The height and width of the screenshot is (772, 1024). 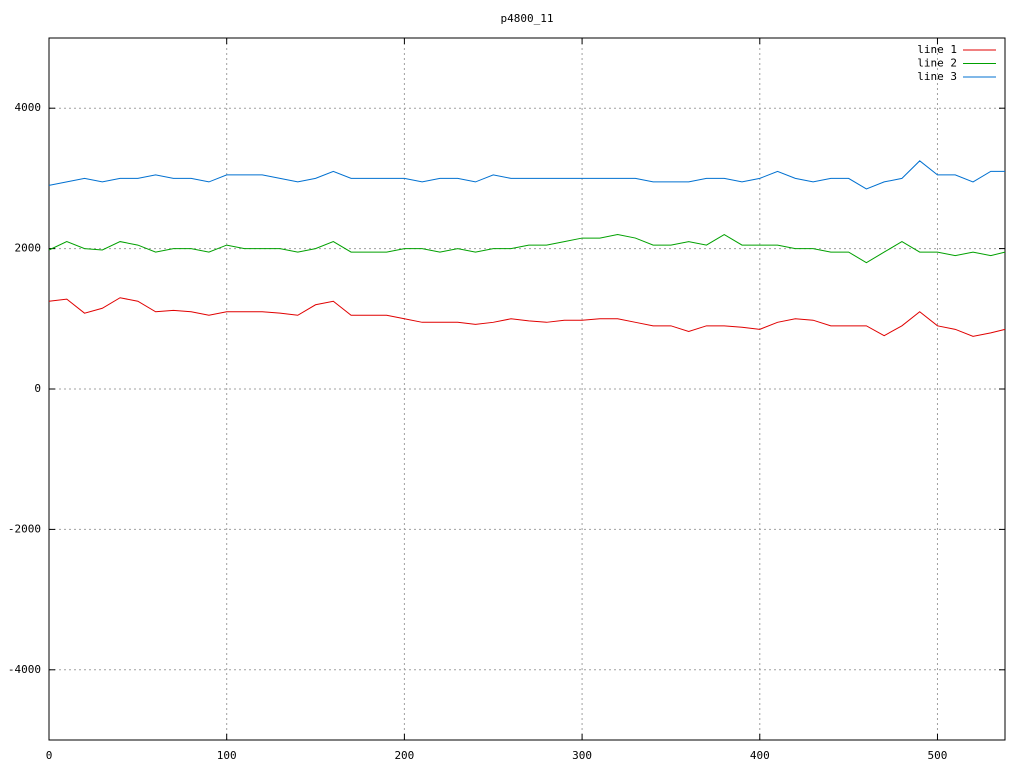 What do you see at coordinates (937, 63) in the screenshot?
I see `legend-label: line 2` at bounding box center [937, 63].